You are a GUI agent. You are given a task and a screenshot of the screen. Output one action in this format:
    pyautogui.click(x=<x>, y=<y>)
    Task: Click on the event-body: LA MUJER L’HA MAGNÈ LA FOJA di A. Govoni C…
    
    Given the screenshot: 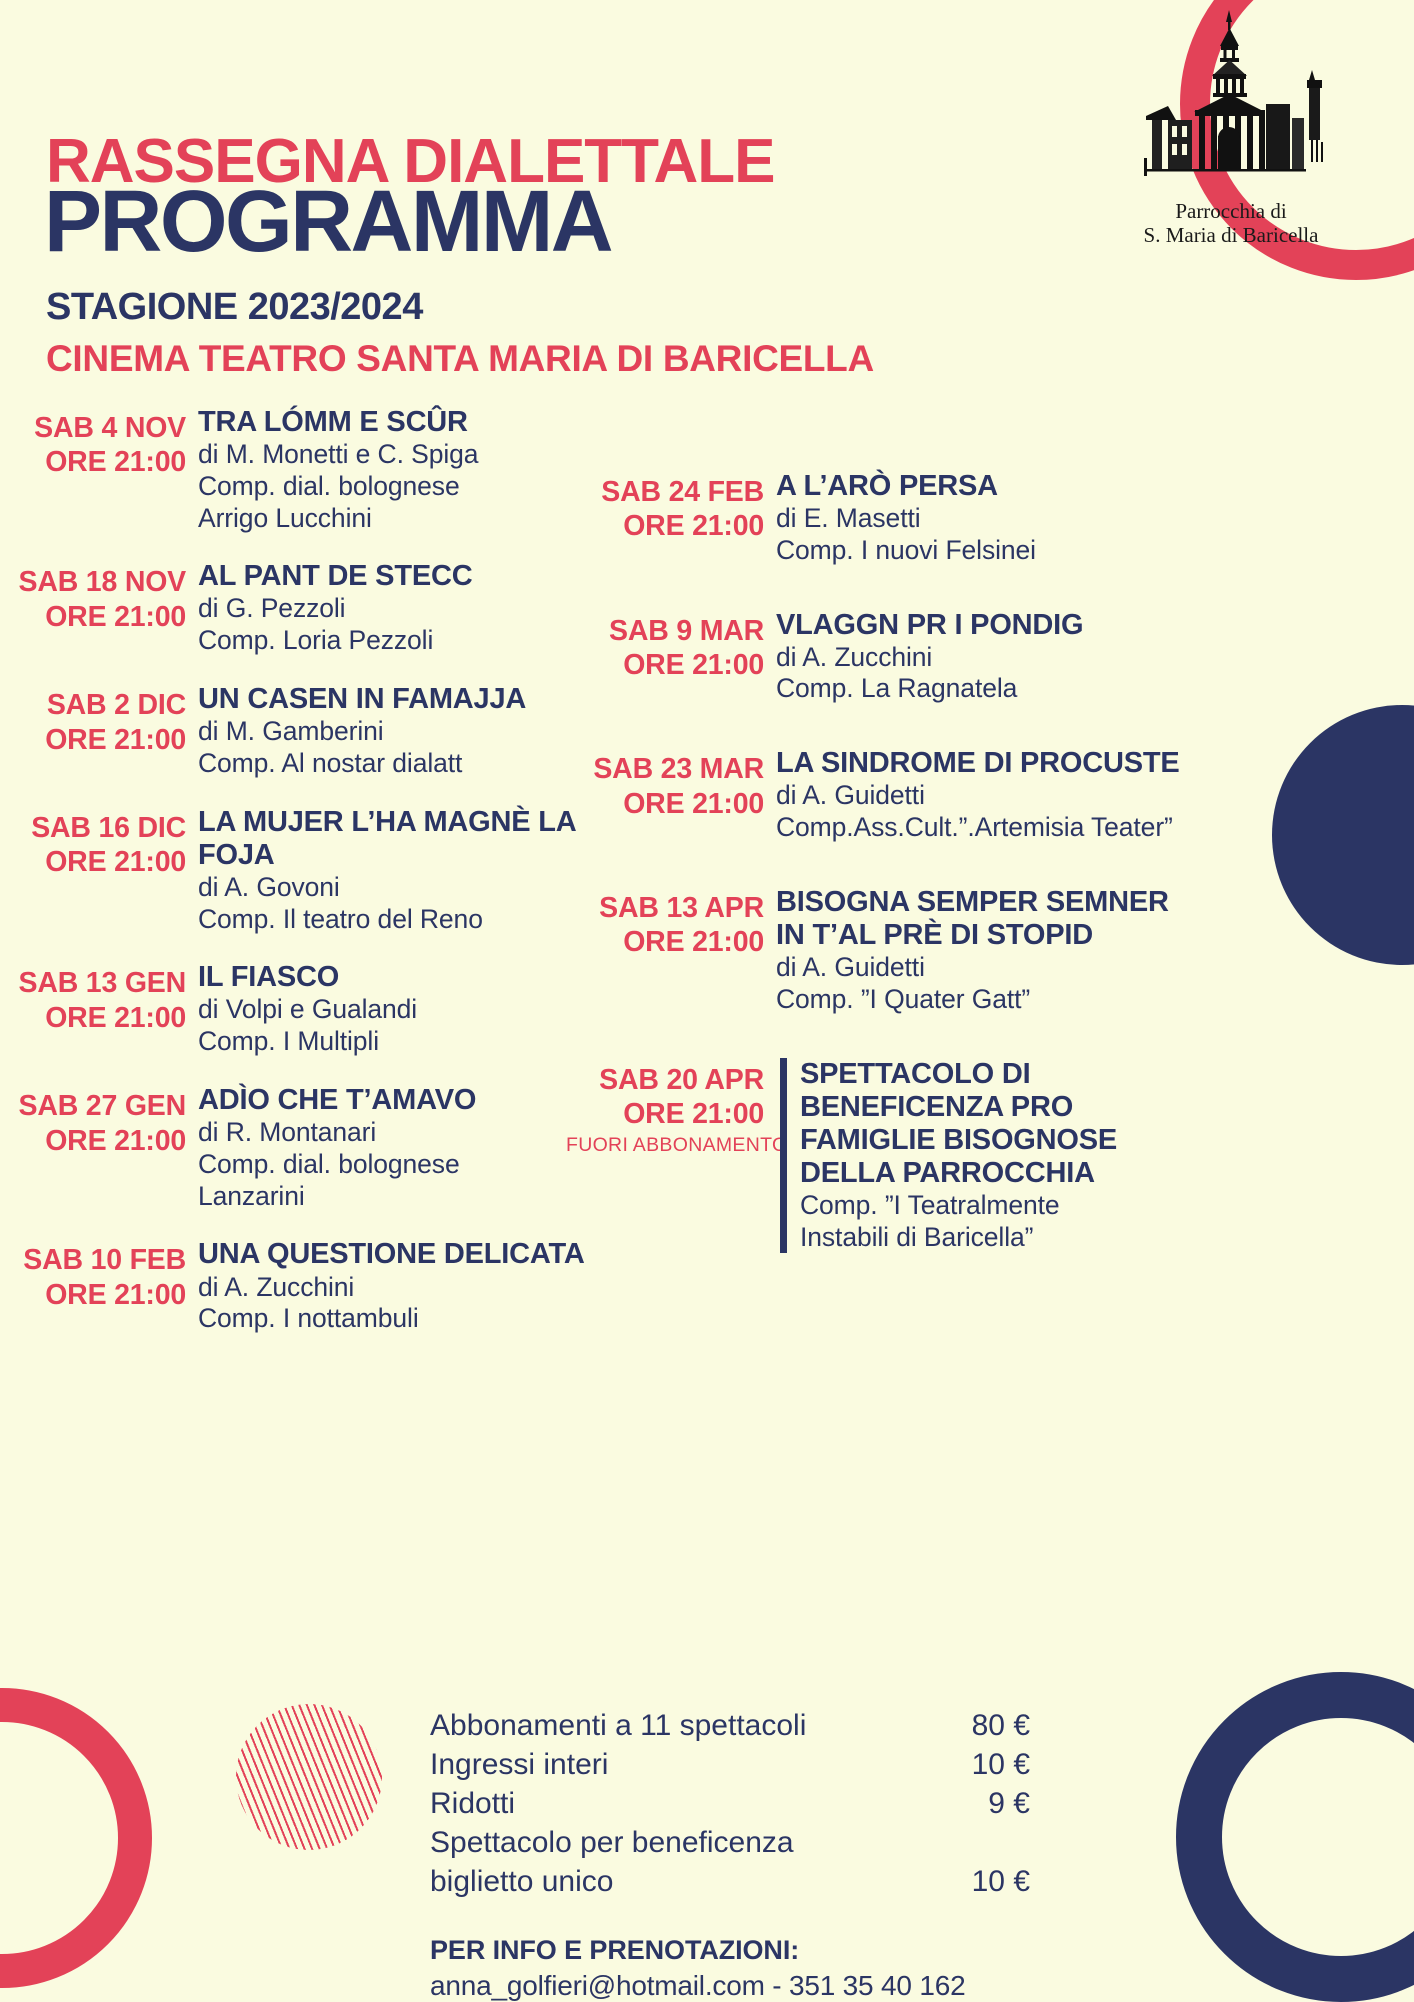 What is the action you would take?
    pyautogui.click(x=399, y=871)
    